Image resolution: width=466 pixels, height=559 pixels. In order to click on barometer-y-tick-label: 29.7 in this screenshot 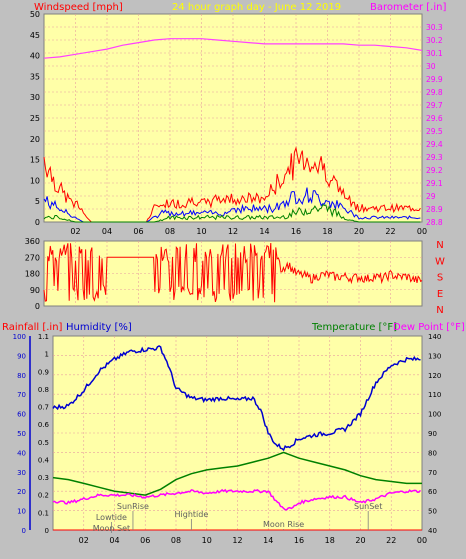, I will do `click(434, 105)`.